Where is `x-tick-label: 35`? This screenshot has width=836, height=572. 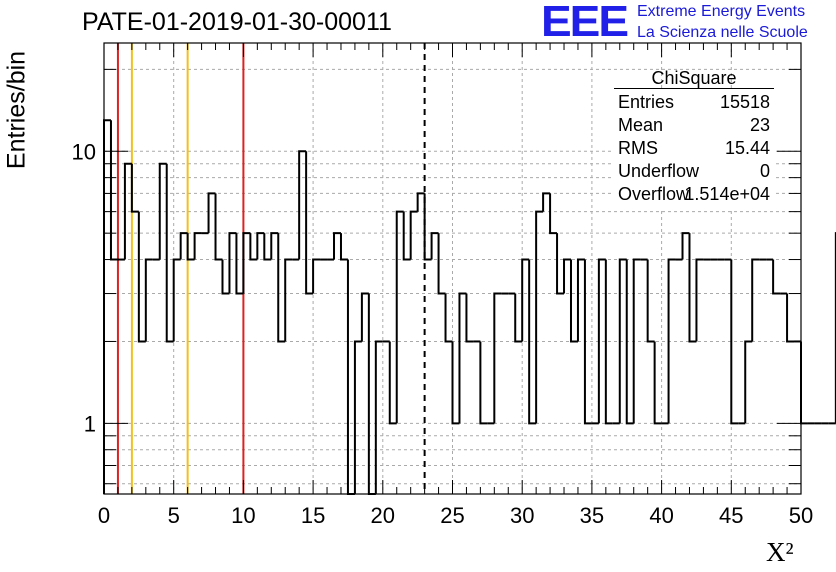 x-tick-label: 35 is located at coordinates (592, 515).